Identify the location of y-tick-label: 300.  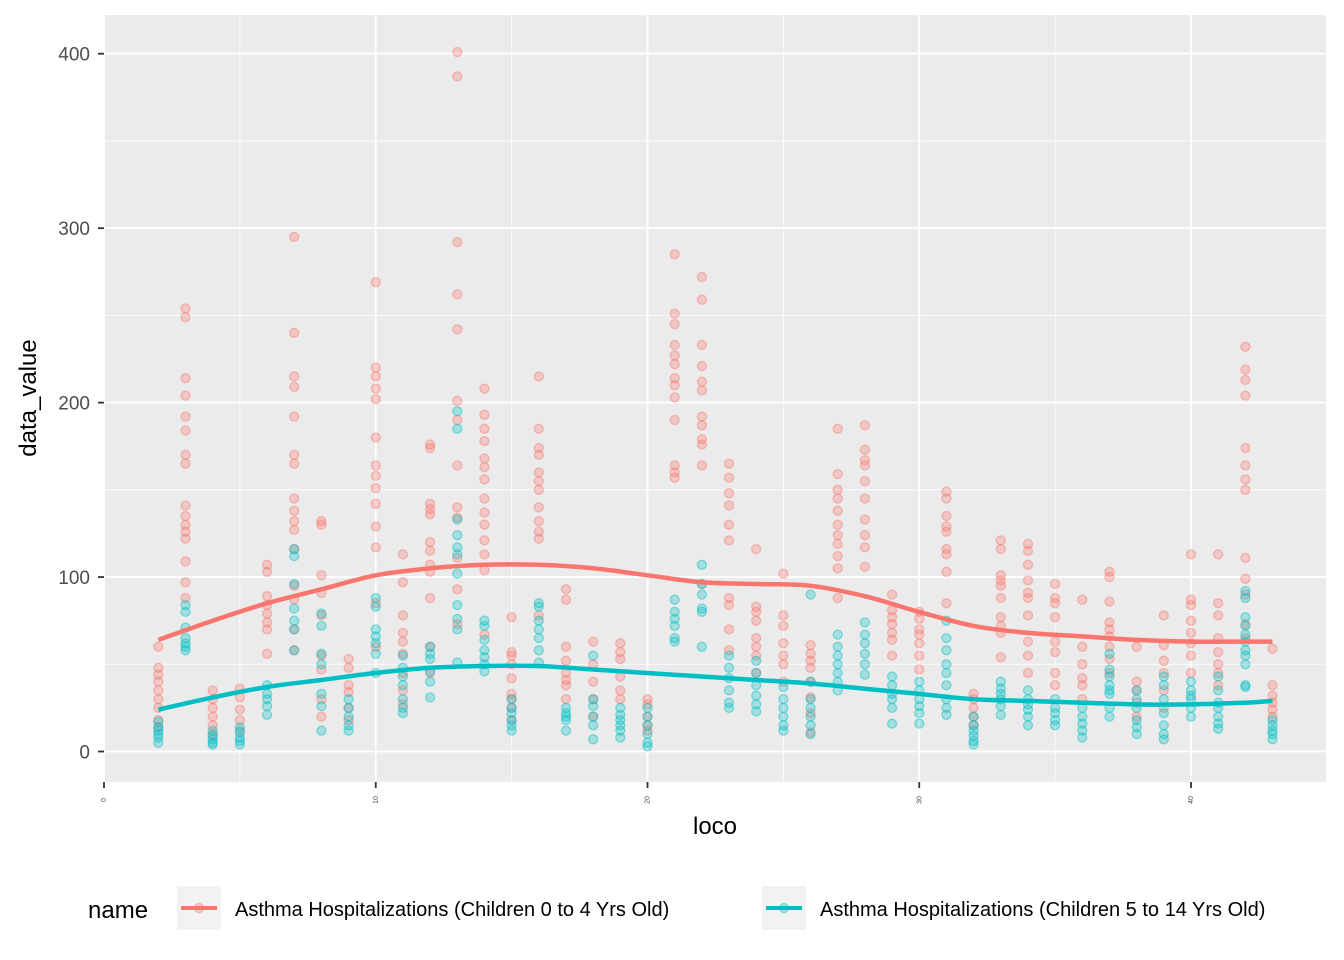
(74, 229).